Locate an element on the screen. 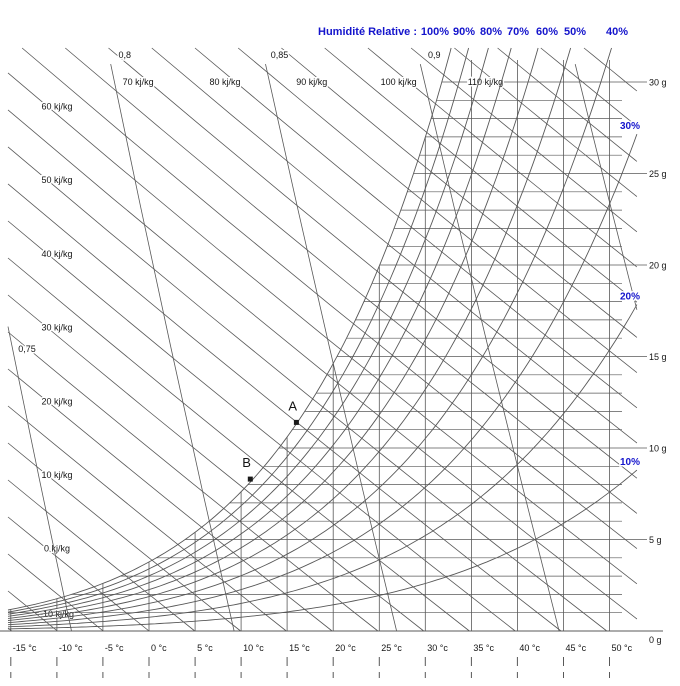 This screenshot has width=680, height=686. point-label-A: A is located at coordinates (292, 405).